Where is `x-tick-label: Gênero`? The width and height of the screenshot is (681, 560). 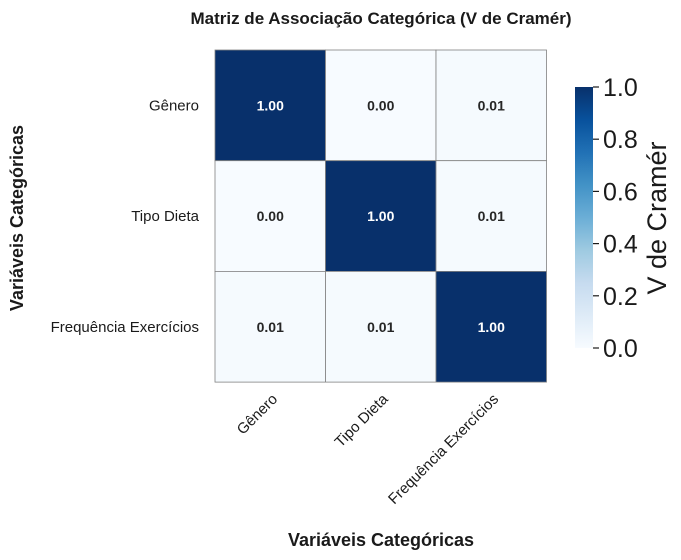 x-tick-label: Gênero is located at coordinates (257, 414).